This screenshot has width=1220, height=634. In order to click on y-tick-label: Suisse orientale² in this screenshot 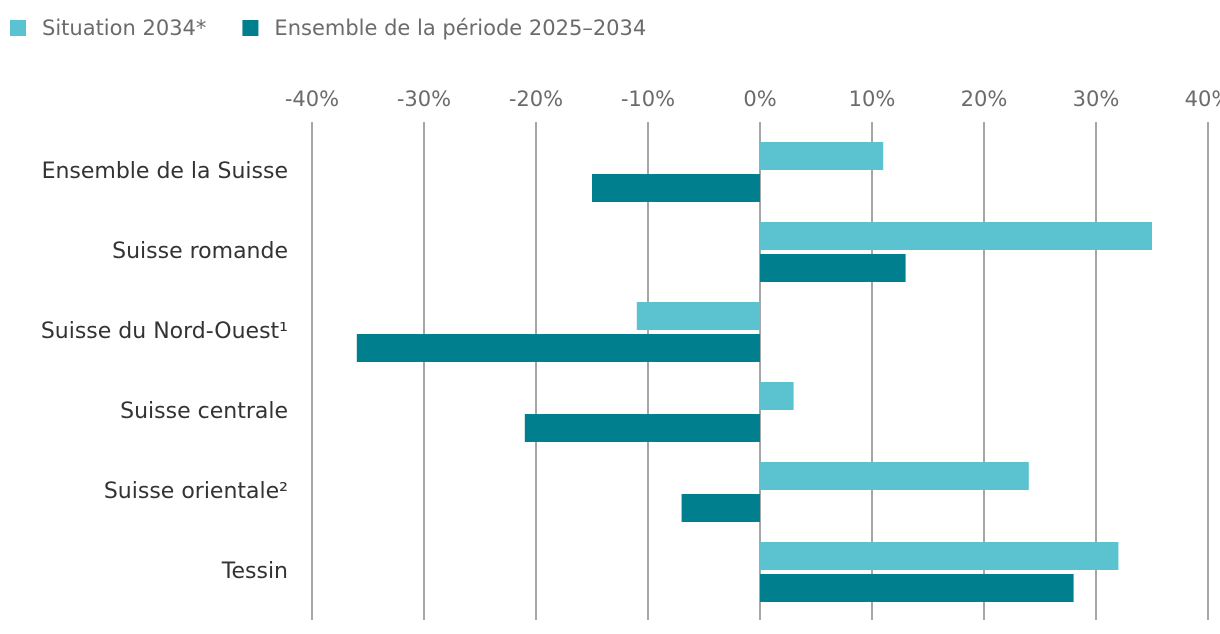, I will do `click(196, 491)`.